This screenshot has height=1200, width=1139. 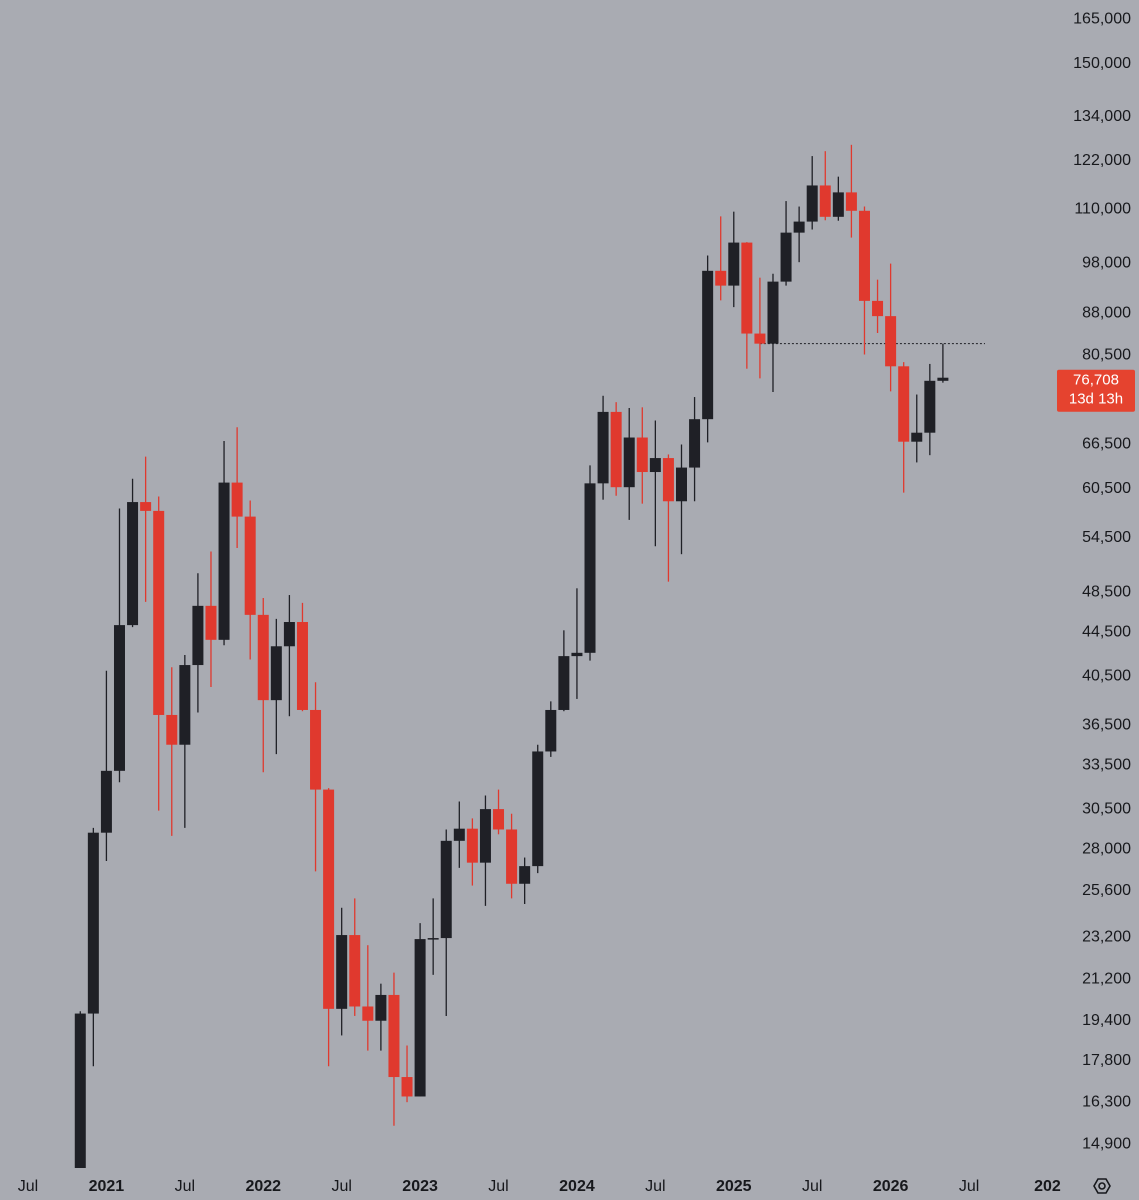 What do you see at coordinates (891, 1186) in the screenshot?
I see `x-tick-label: 2026` at bounding box center [891, 1186].